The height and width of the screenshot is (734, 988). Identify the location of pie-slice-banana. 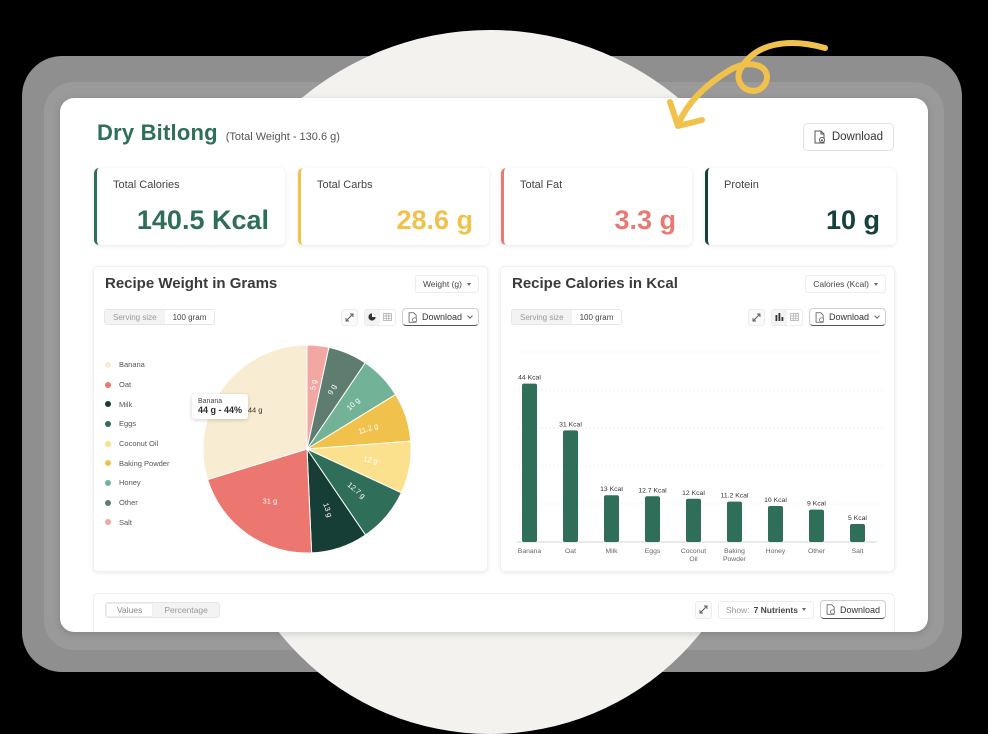
(255, 412).